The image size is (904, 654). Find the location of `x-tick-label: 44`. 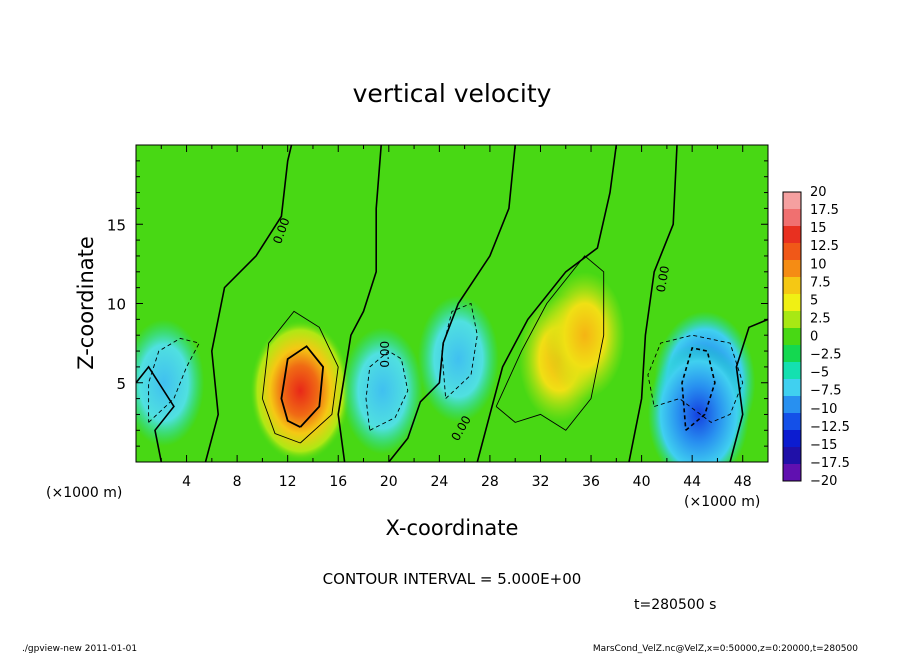

x-tick-label: 44 is located at coordinates (692, 482).